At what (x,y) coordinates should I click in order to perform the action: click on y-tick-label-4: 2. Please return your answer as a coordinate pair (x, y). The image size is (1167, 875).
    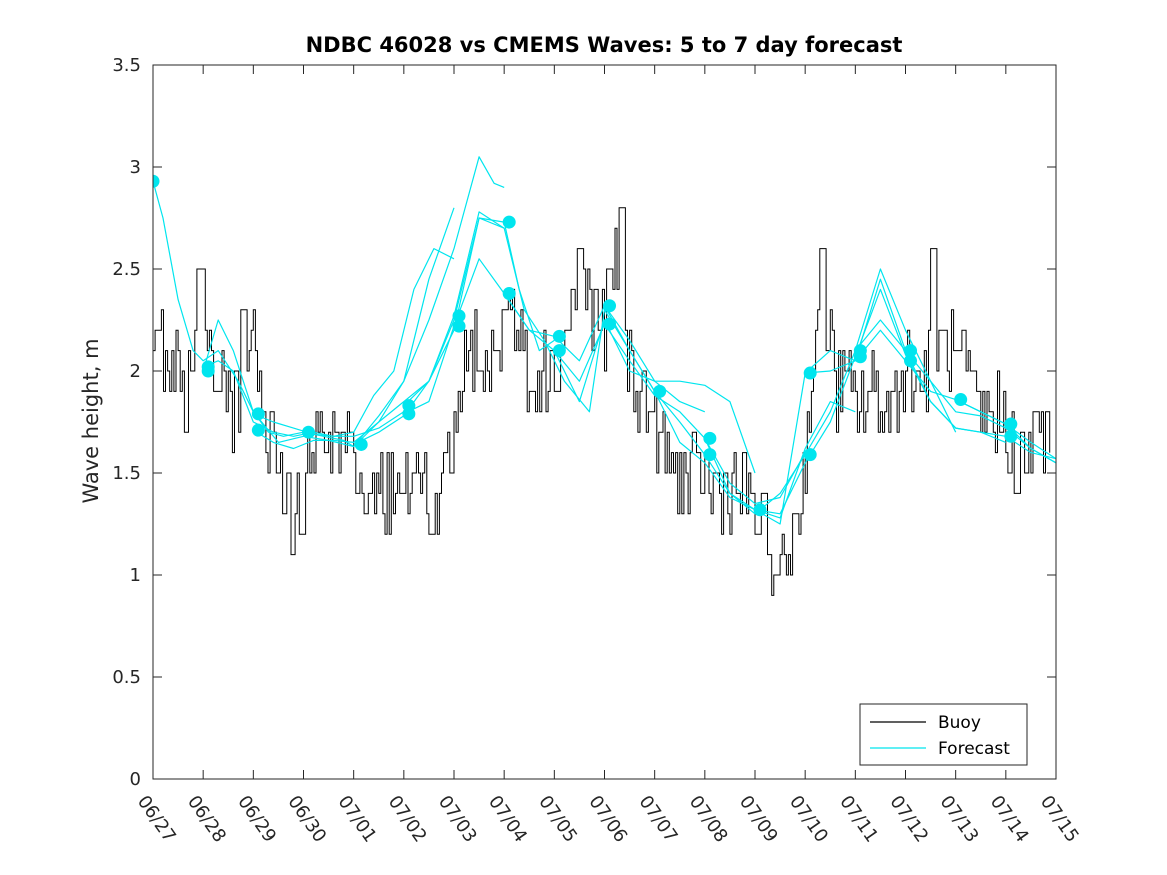
    Looking at the image, I should click on (135, 371).